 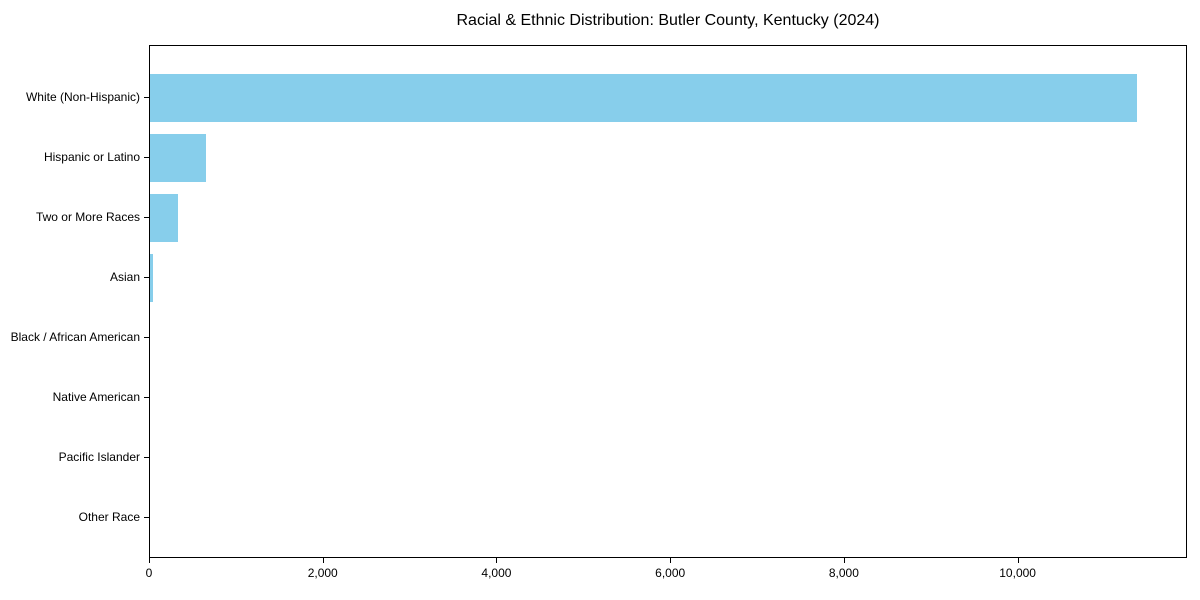 What do you see at coordinates (75, 337) in the screenshot?
I see `y-tick-label-black-african-american: Black / African American` at bounding box center [75, 337].